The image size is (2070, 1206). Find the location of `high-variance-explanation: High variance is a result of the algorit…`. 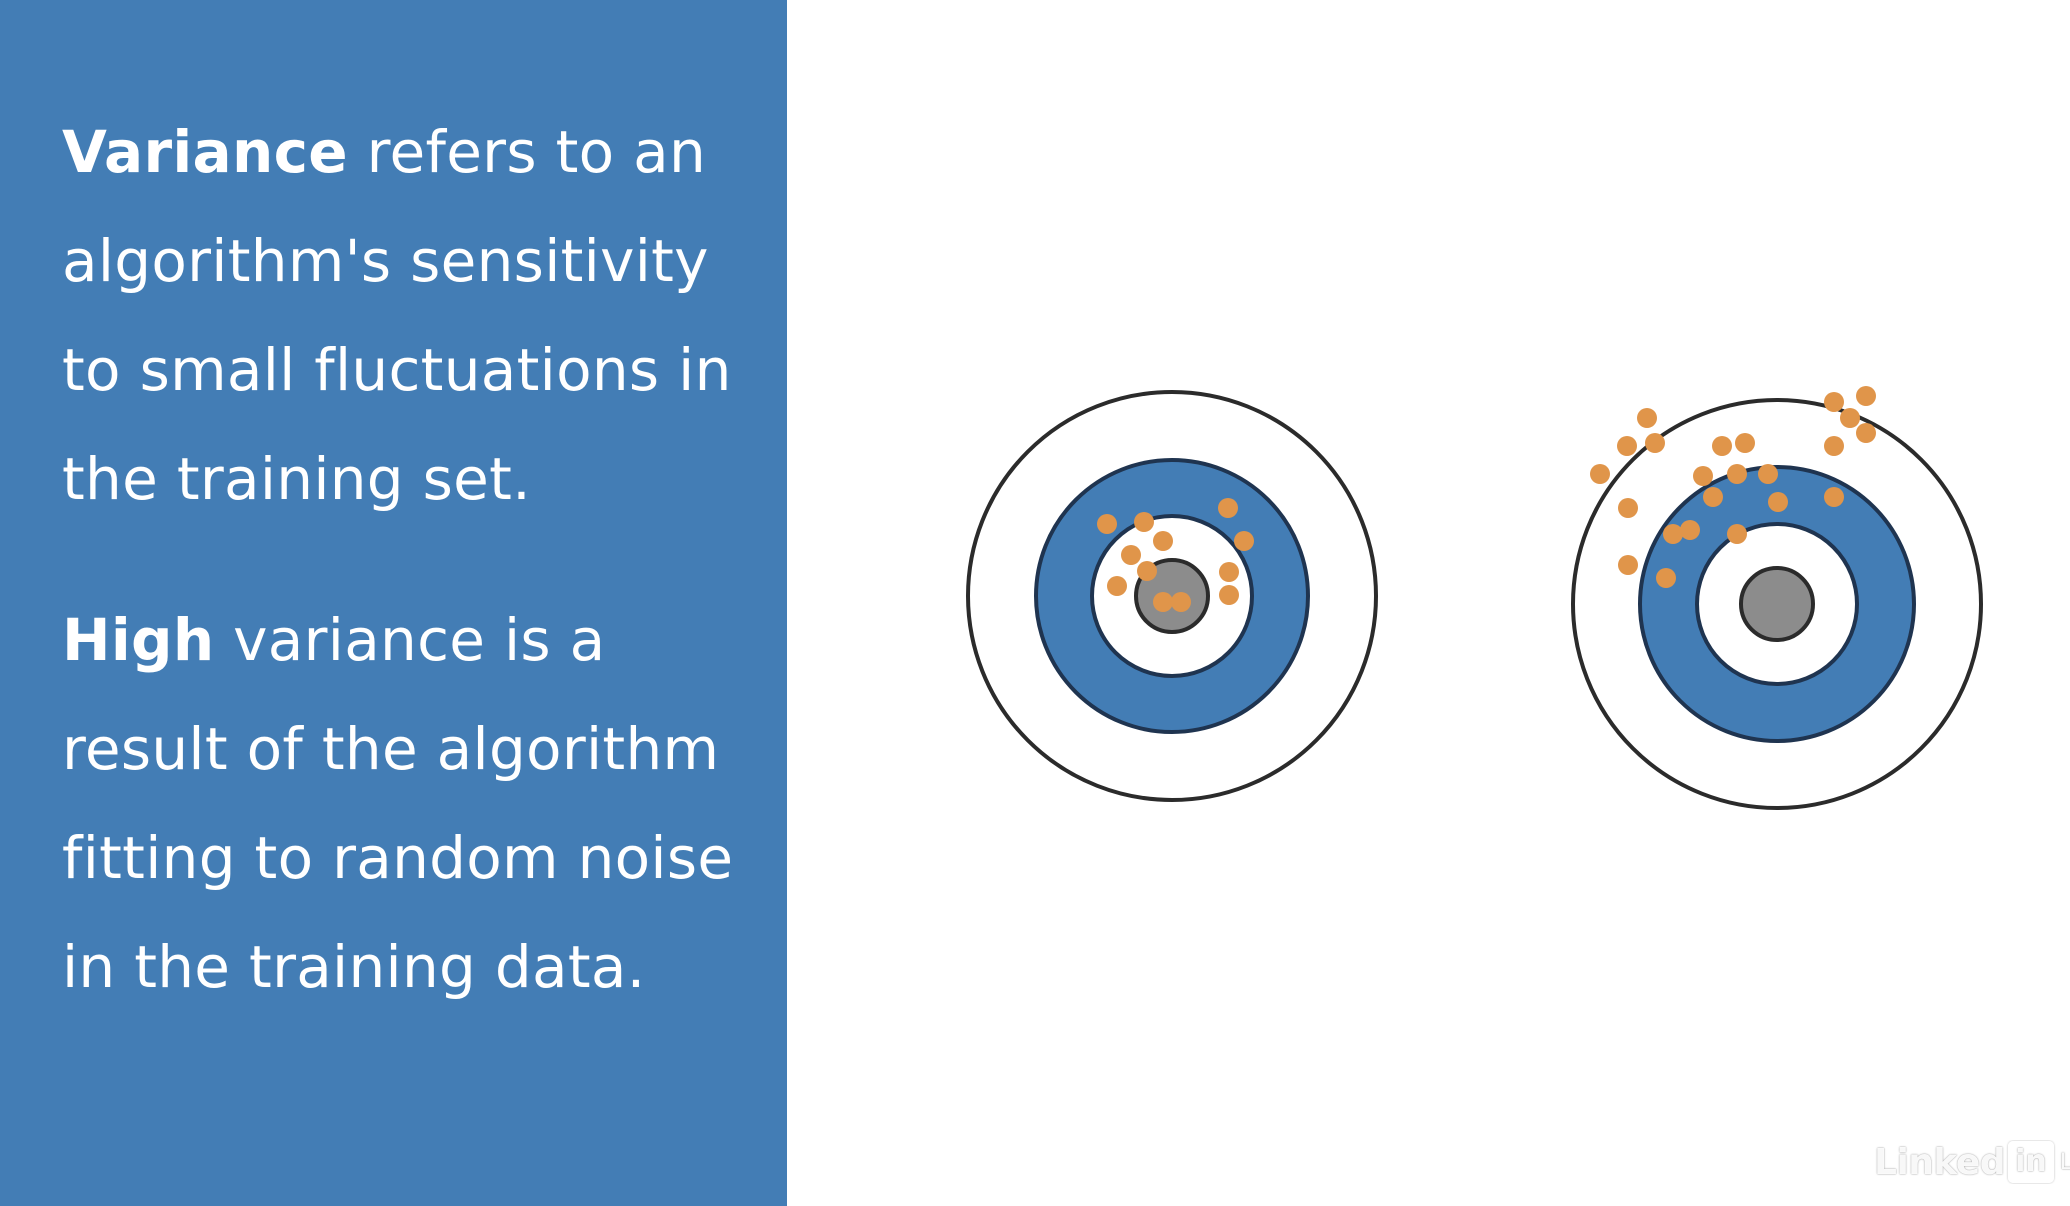

high-variance-explanation: High variance is a result of the algorit… is located at coordinates (412, 804).